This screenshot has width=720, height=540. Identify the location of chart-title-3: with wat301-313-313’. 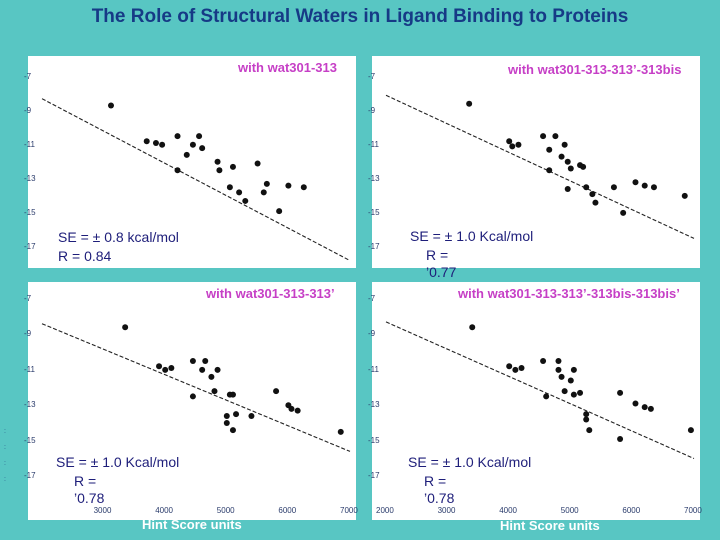
(270, 293).